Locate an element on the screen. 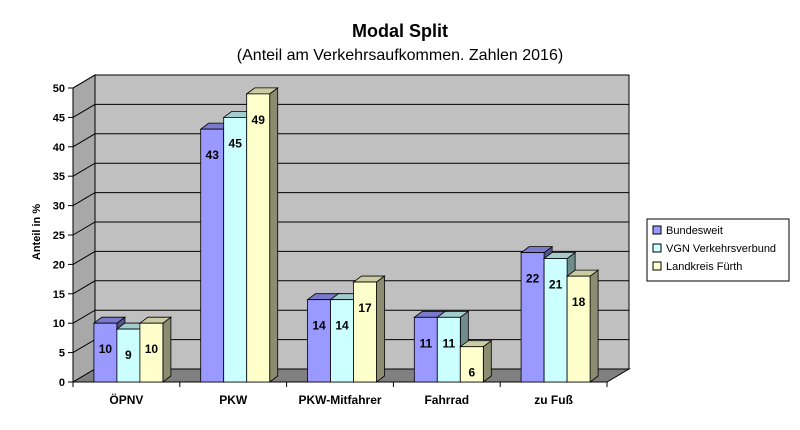  x-tick-label: PKW is located at coordinates (233, 400).